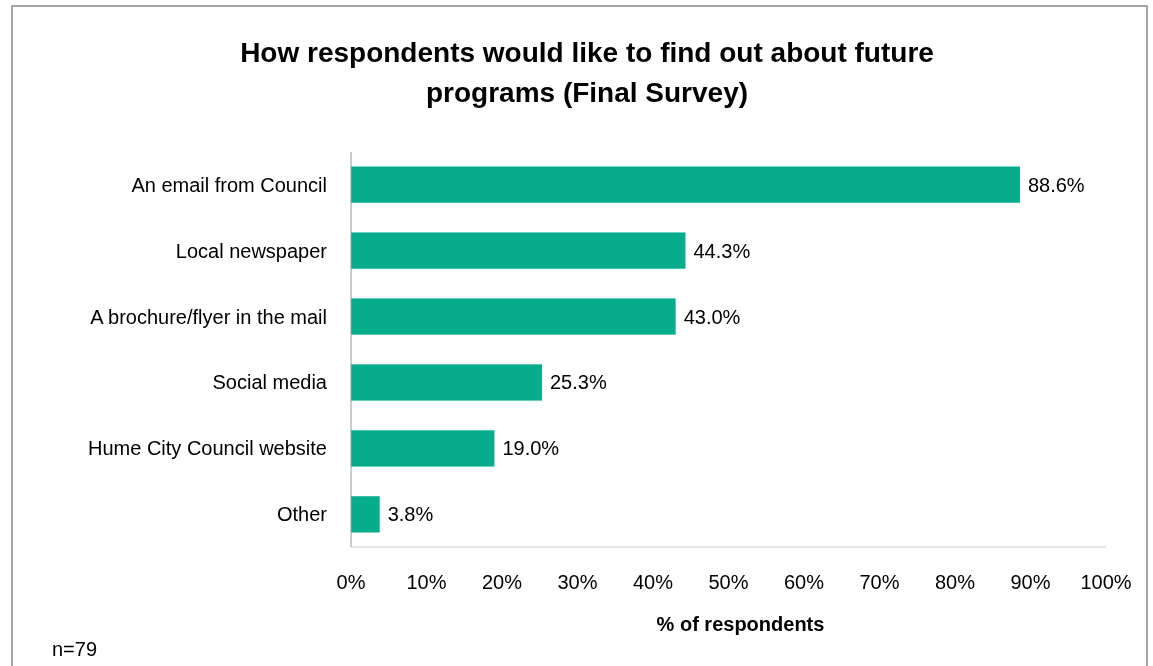 The image size is (1153, 666). I want to click on data-label: 3.8%, so click(410, 514).